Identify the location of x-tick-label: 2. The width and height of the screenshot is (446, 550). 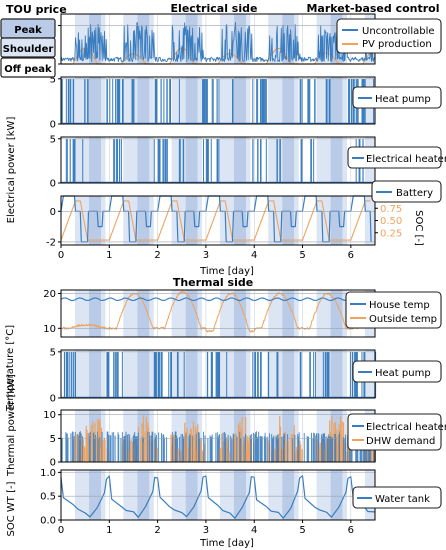
(157, 530).